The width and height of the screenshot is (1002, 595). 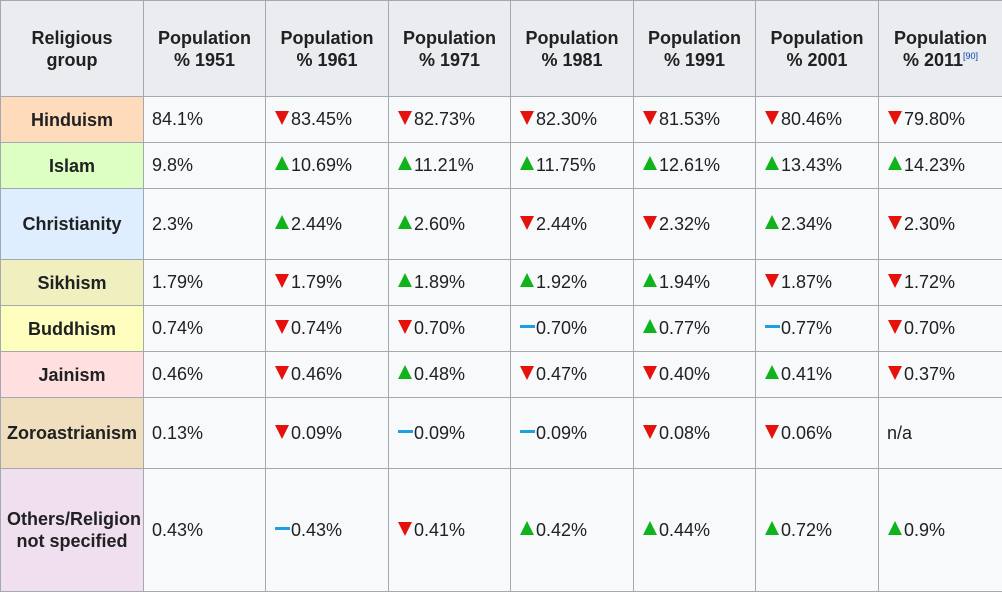 I want to click on population-cell: 0.37%, so click(x=940, y=374).